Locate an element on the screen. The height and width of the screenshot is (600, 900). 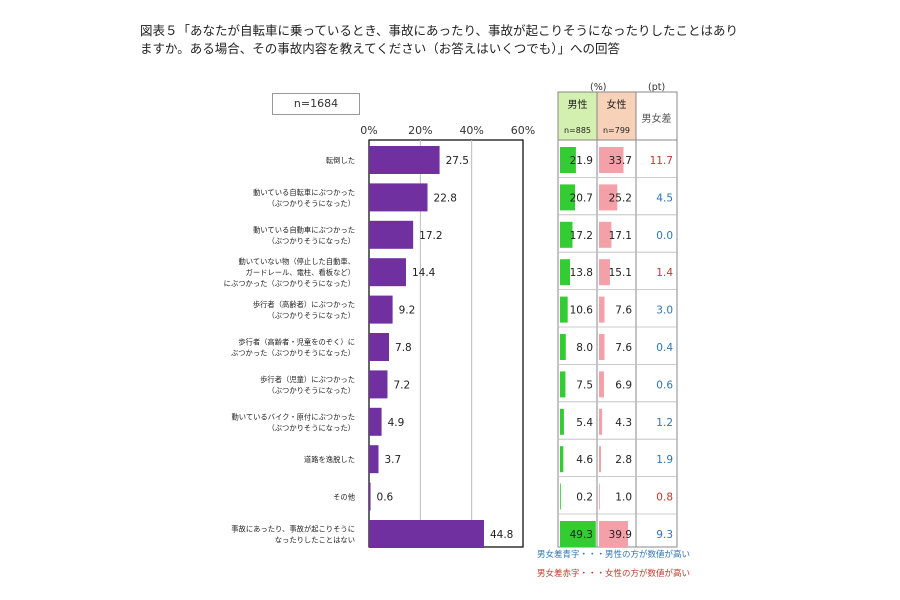
female-value: 33.7 is located at coordinates (620, 161).